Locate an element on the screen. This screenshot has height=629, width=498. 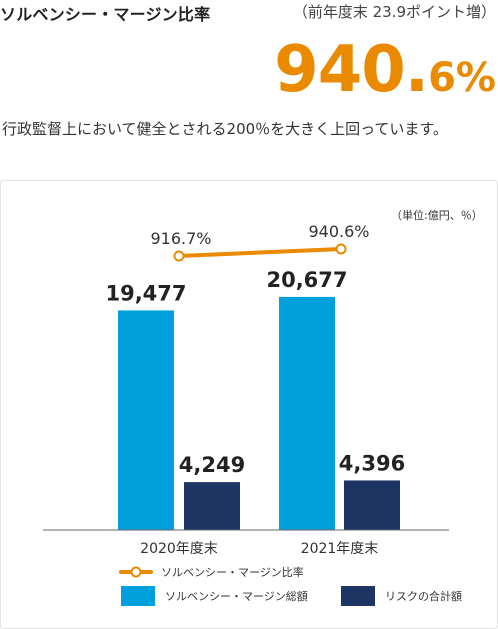
x-tick-label: 2021年度末 is located at coordinates (340, 549).